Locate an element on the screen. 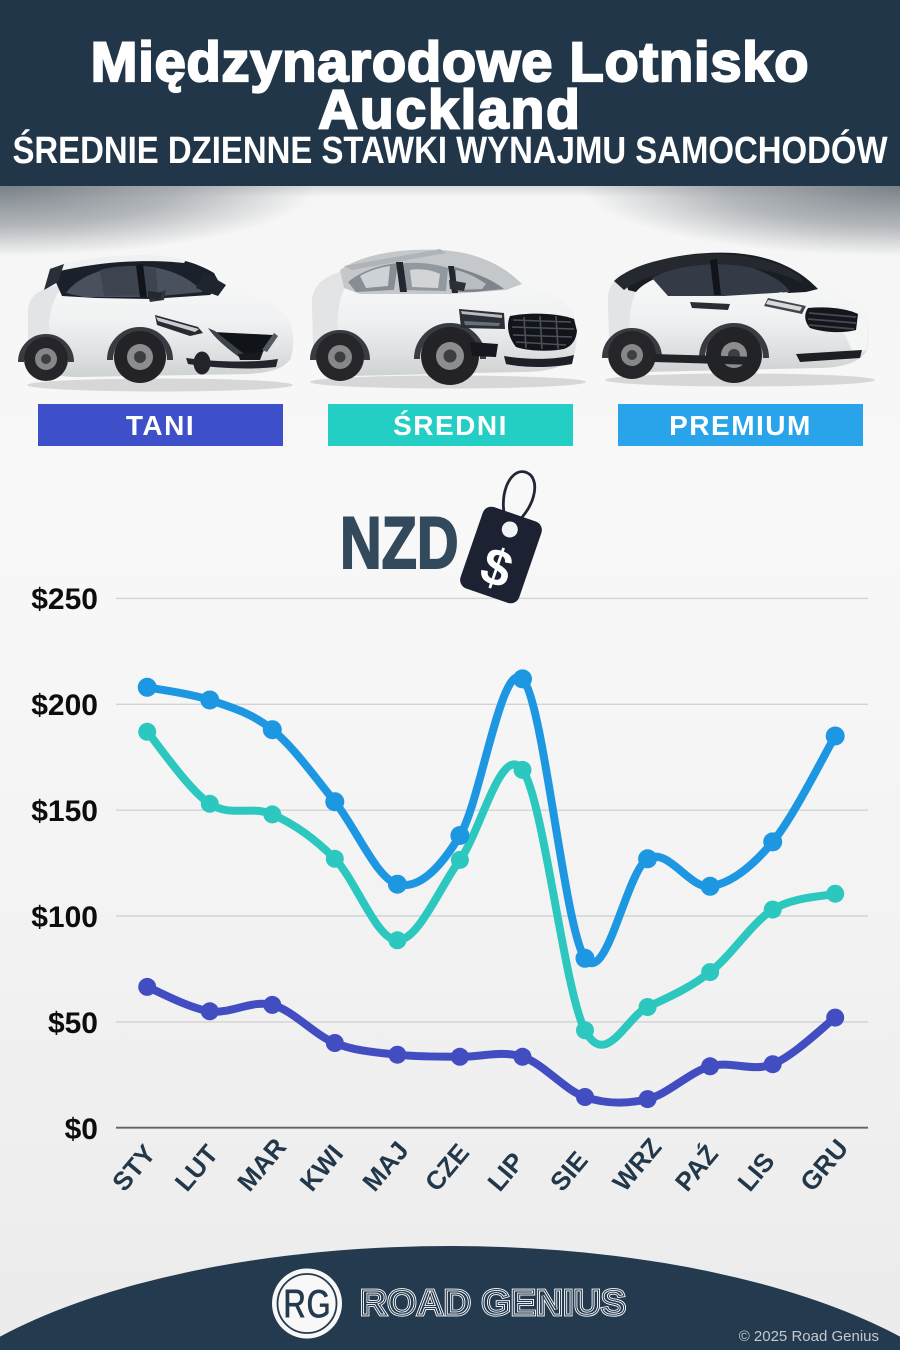 This screenshot has height=1350, width=900. svg-text: KWI is located at coordinates (321, 1168).